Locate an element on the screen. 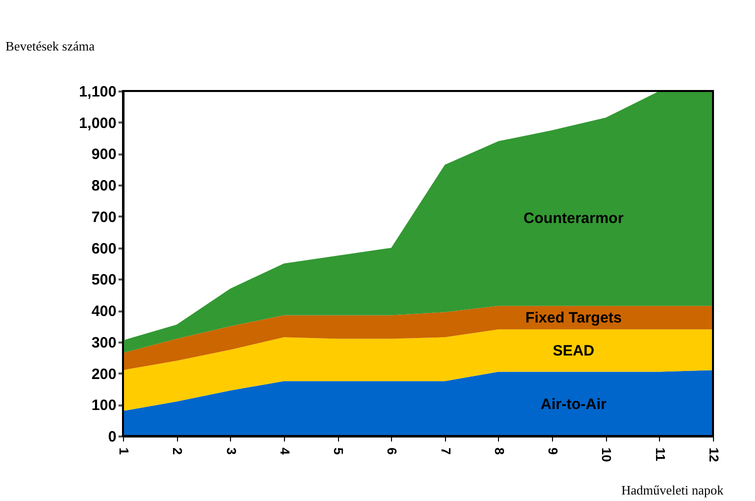  y-tick-label: 1,000 is located at coordinates (97, 123).